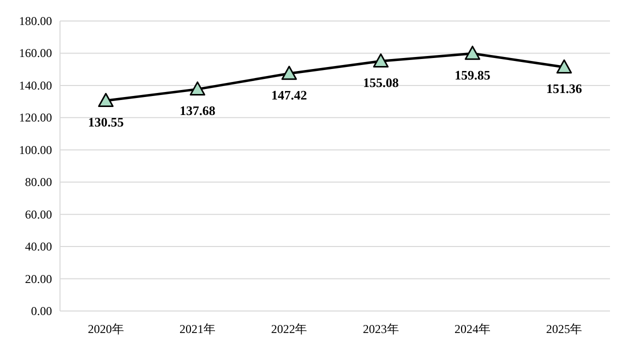 The width and height of the screenshot is (625, 348). Describe the element at coordinates (564, 88) in the screenshot. I see `data-label: 151.36` at that location.